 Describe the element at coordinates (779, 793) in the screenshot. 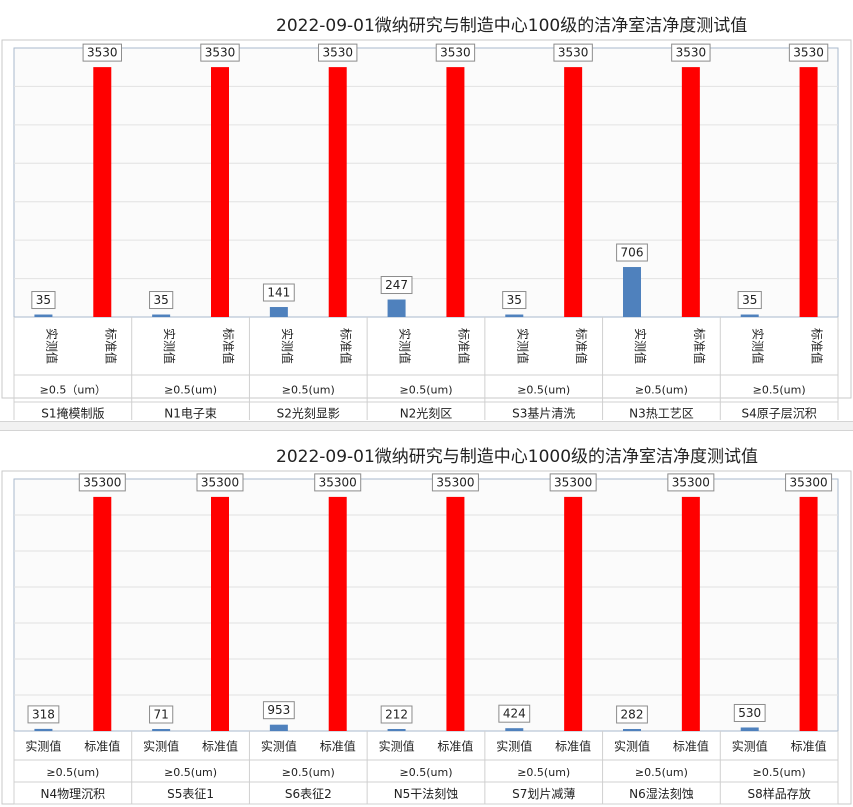

I see `room-label: S8样品存放` at that location.